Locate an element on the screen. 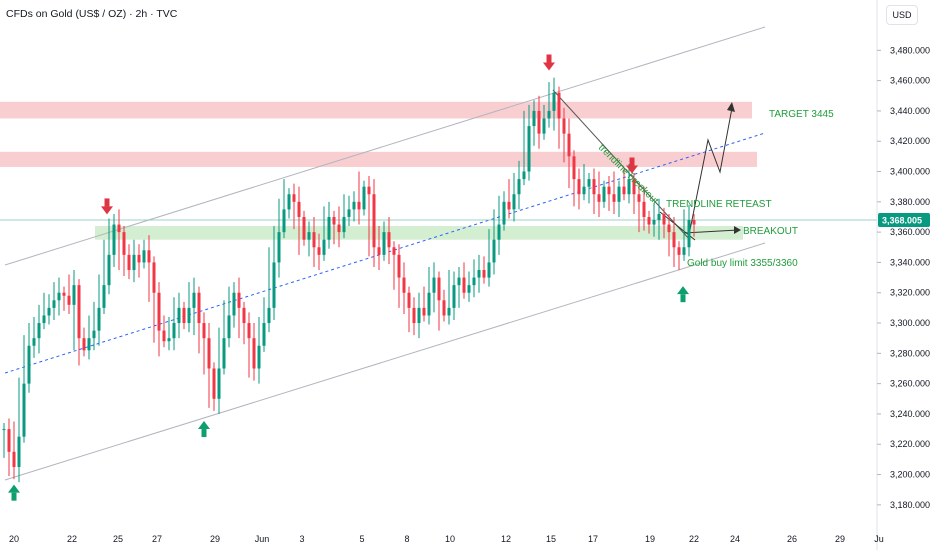  x-tick-label: 3 is located at coordinates (301, 539).